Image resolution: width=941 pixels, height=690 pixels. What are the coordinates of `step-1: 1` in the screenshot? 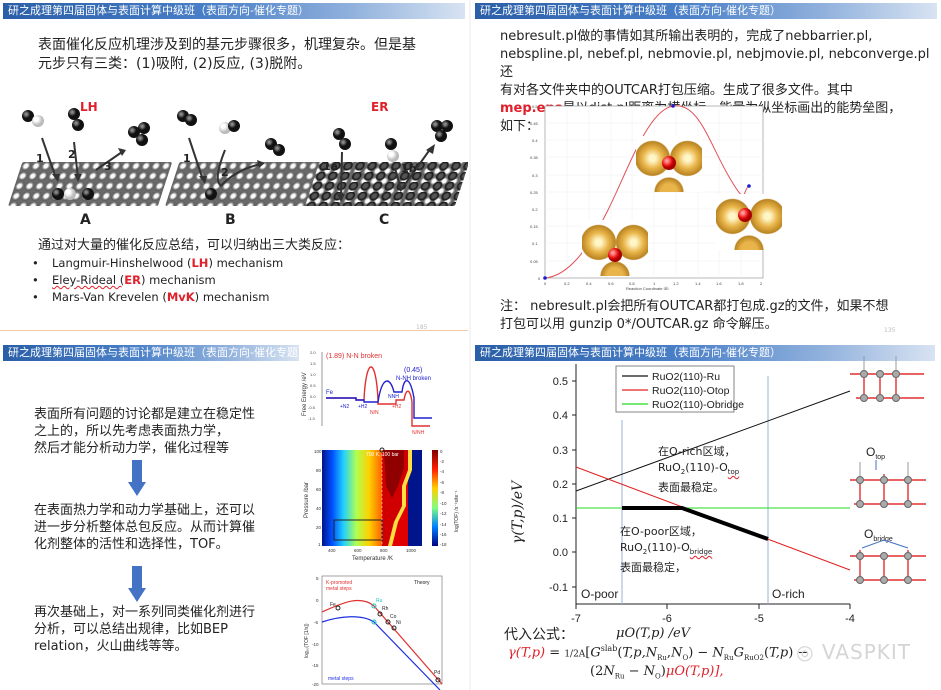 It's located at (40, 158).